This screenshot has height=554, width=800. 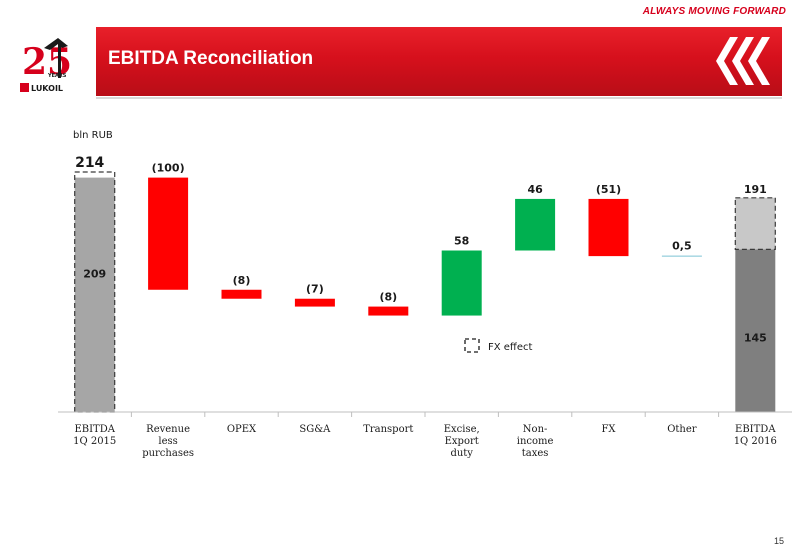 What do you see at coordinates (94, 274) in the screenshot?
I see `bar-value-label: 209` at bounding box center [94, 274].